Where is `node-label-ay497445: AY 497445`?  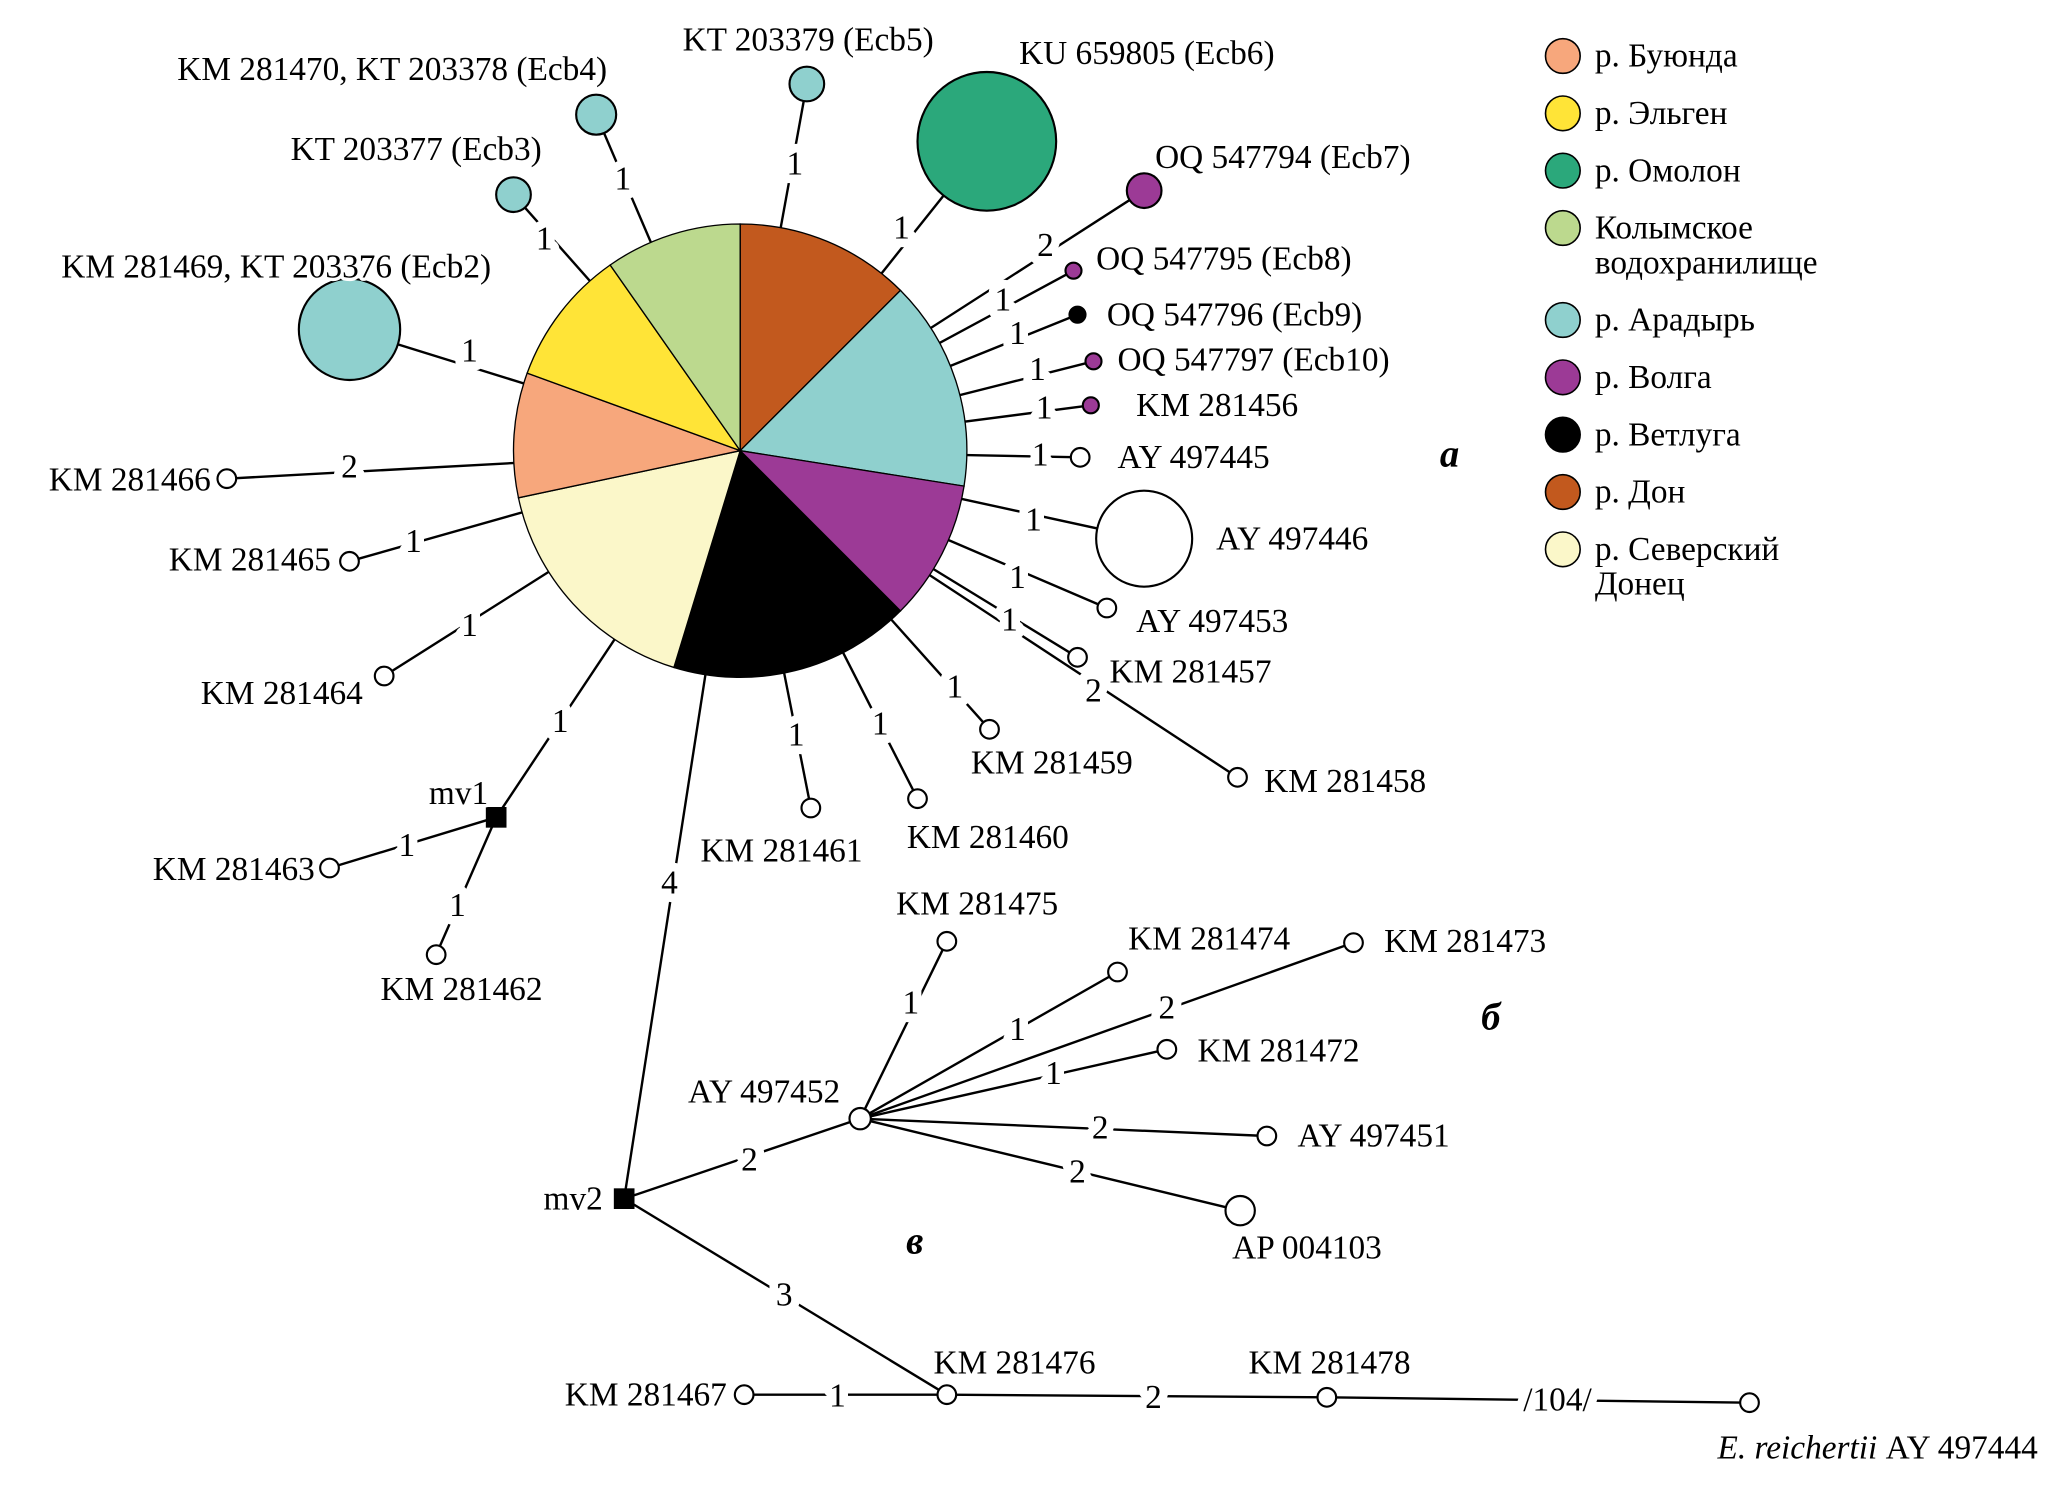 node-label-ay497445: AY 497445 is located at coordinates (1194, 457).